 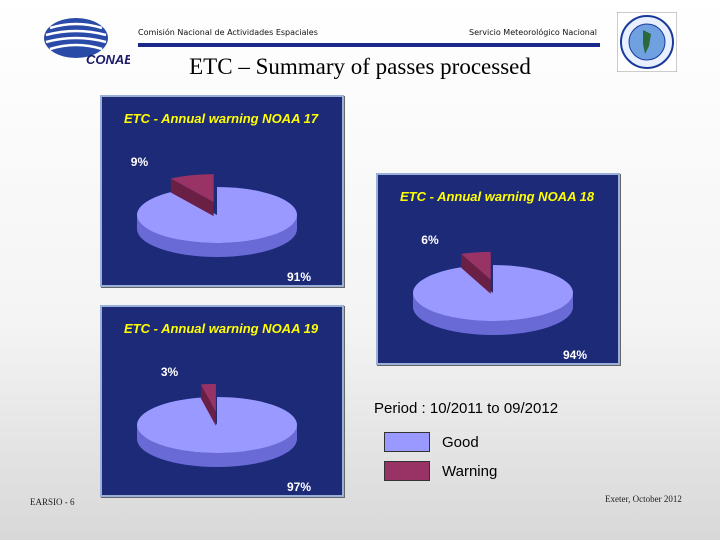 What do you see at coordinates (299, 487) in the screenshot?
I see `data-label-good: 97%` at bounding box center [299, 487].